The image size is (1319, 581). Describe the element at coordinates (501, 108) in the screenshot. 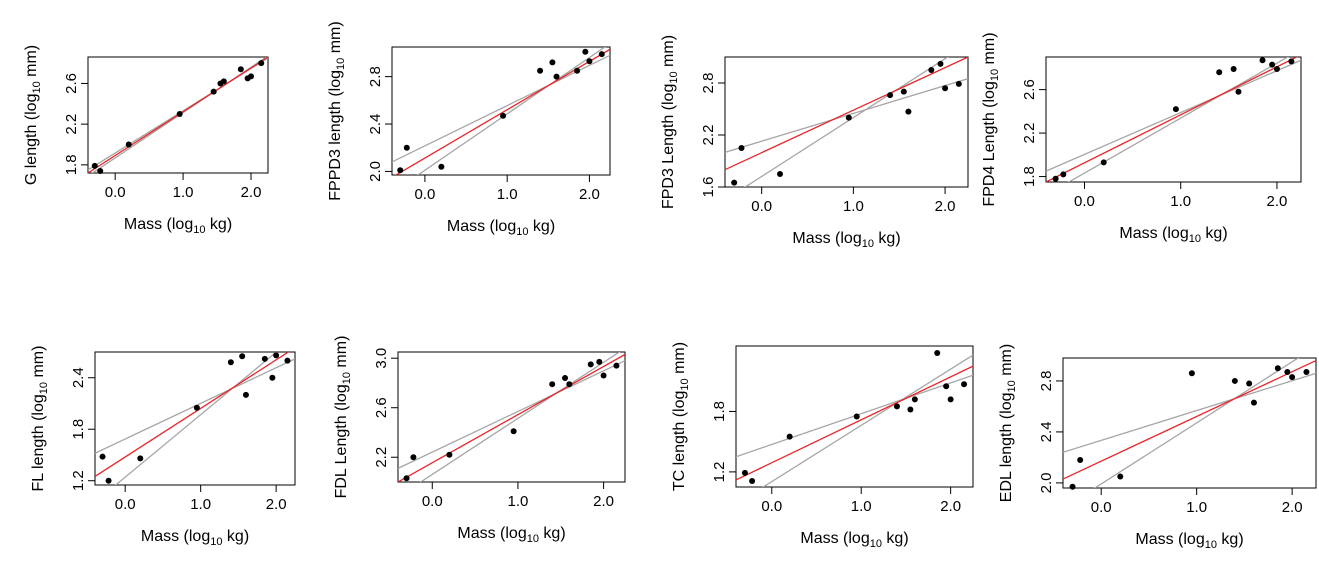

I see `confidence-band-upper` at that location.